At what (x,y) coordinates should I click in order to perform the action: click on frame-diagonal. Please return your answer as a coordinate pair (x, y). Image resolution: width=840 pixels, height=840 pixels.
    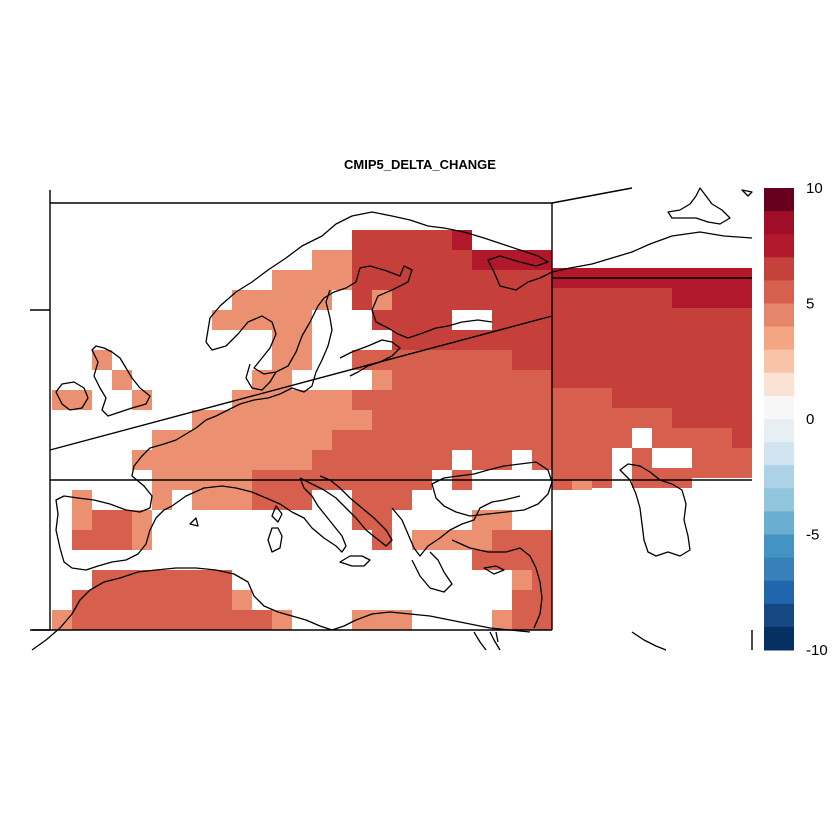
    Looking at the image, I should click on (301, 383).